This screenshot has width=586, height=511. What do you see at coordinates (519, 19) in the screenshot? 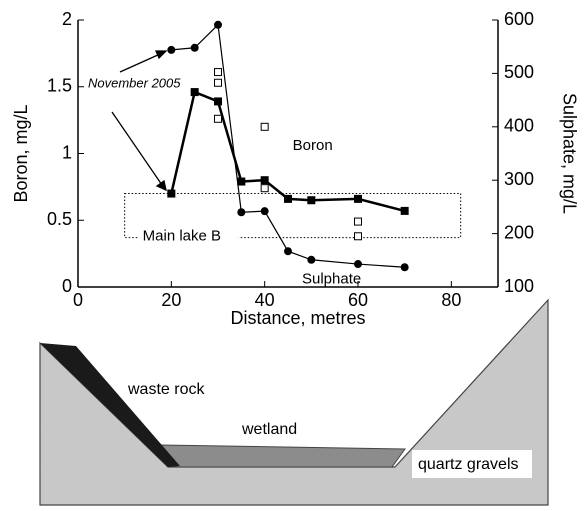
I see `y2-tick-label: 600` at bounding box center [519, 19].